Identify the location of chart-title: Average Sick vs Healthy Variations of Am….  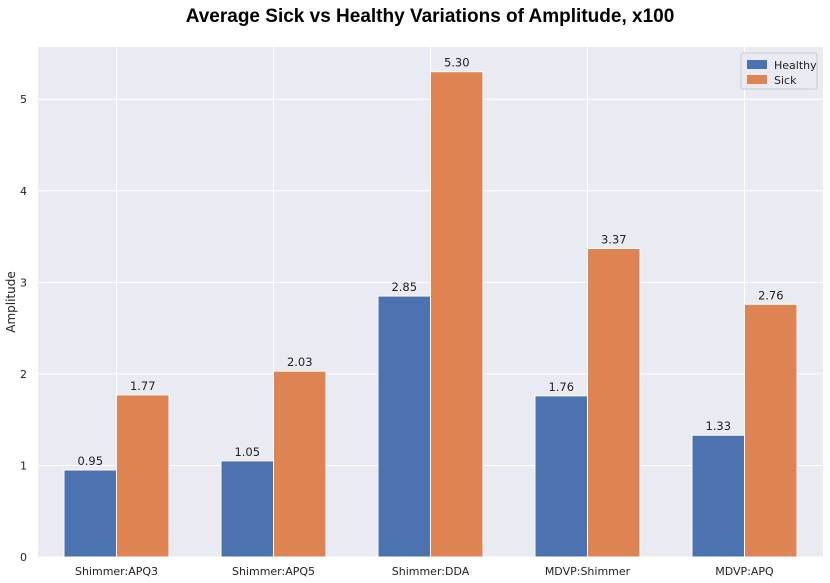
(430, 16).